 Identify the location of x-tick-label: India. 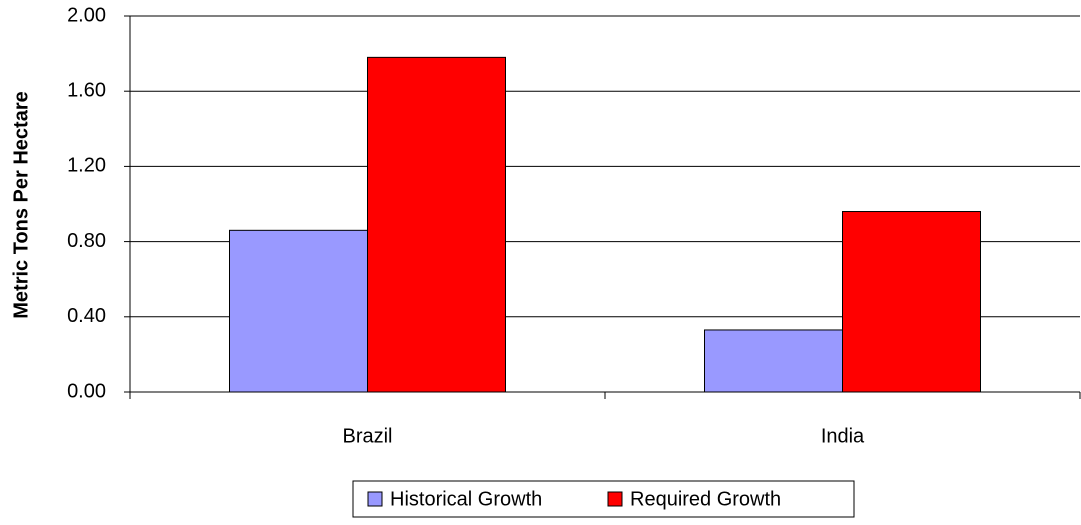
(843, 436).